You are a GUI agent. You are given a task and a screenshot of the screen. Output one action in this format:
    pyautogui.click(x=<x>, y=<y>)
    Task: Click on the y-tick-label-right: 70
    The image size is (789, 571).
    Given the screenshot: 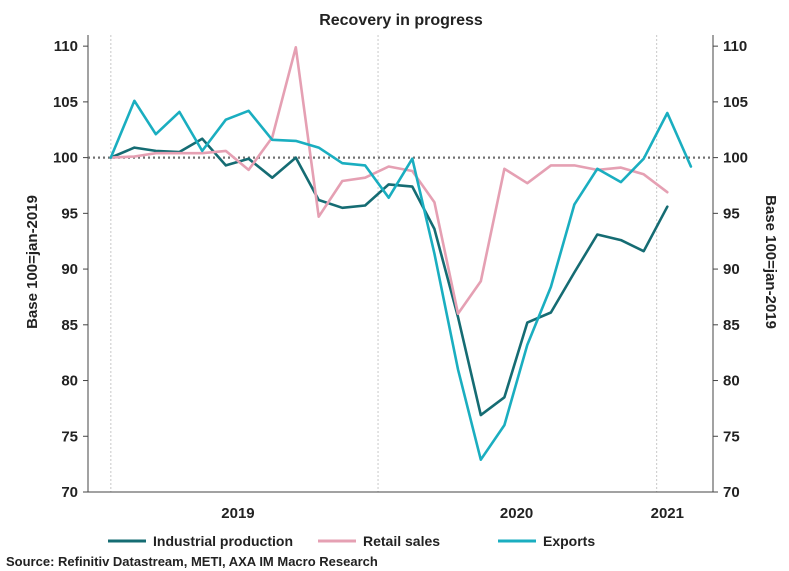 What is the action you would take?
    pyautogui.click(x=731, y=492)
    